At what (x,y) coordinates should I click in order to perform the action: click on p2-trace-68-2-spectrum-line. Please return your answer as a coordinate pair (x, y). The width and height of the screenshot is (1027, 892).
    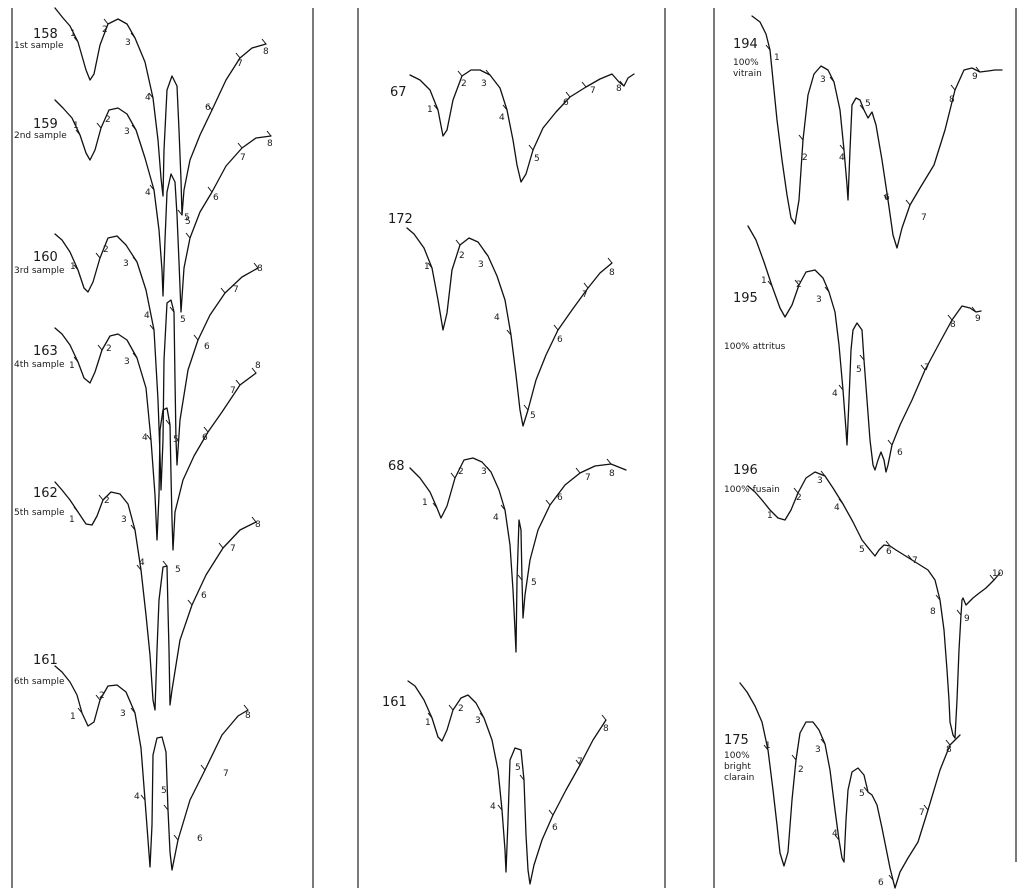
    Looking at the image, I should click on (518, 555).